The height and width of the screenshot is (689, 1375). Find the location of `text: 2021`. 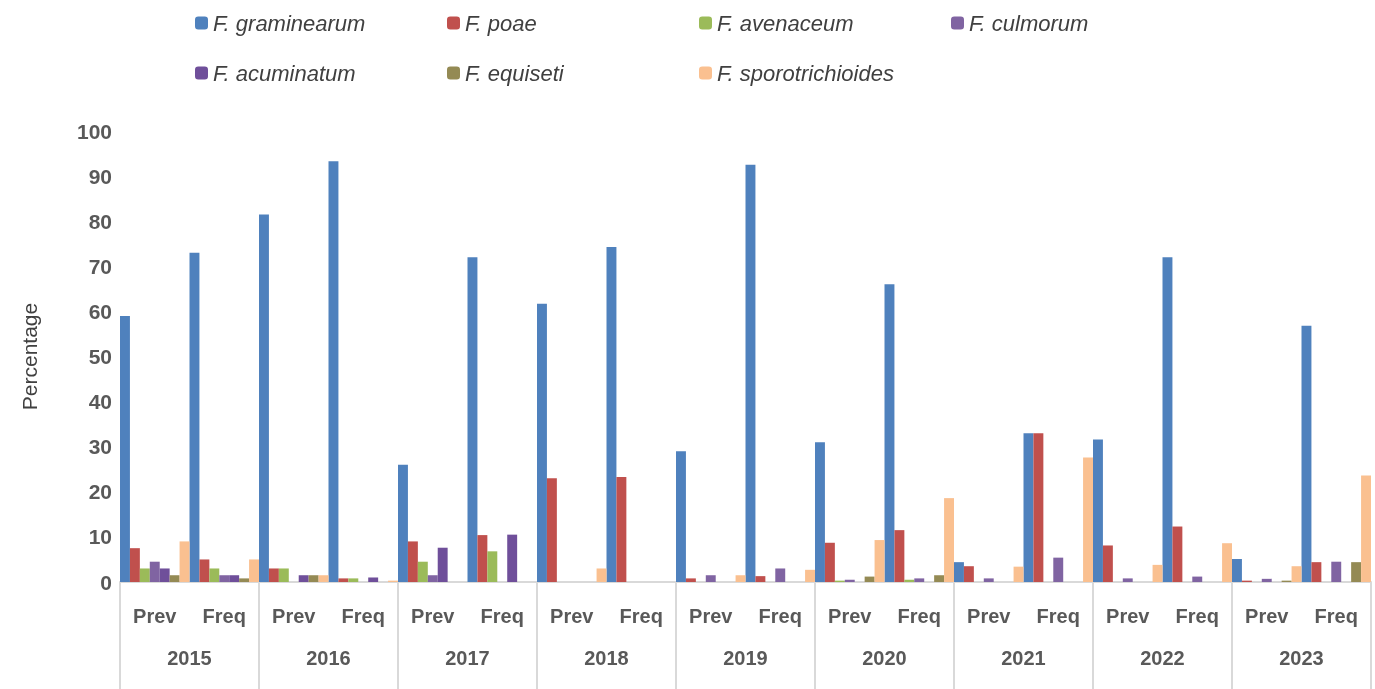

text: 2021 is located at coordinates (1023, 658).